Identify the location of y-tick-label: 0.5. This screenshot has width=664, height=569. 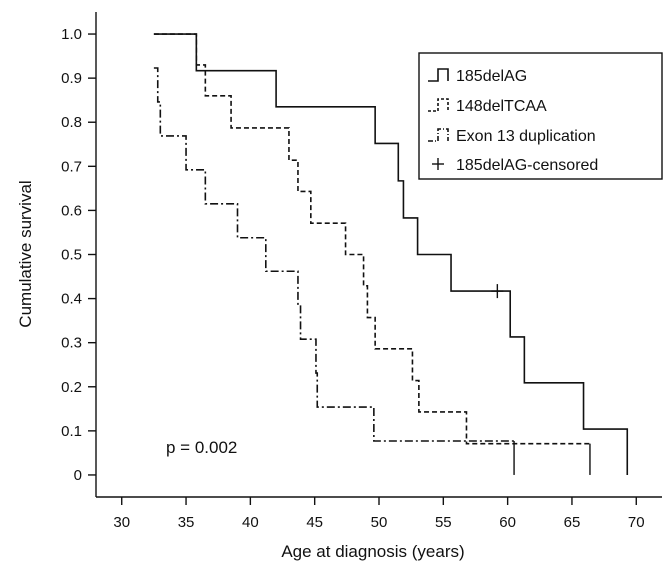
(71, 255).